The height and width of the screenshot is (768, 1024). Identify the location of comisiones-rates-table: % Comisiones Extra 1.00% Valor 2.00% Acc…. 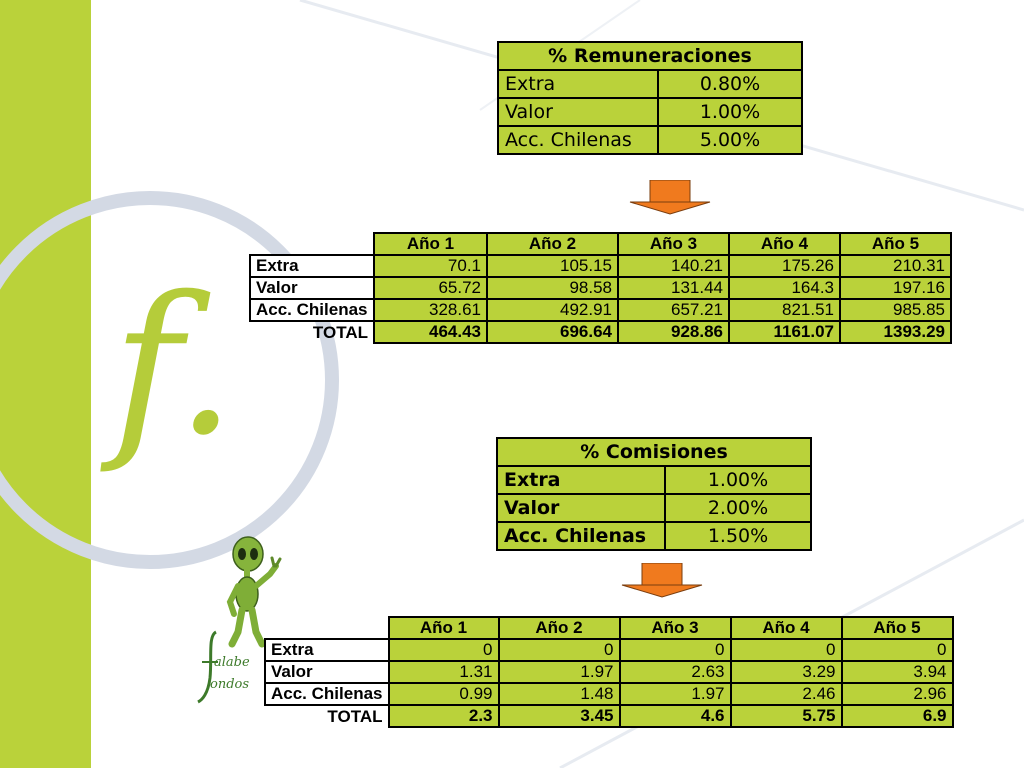
(654, 494).